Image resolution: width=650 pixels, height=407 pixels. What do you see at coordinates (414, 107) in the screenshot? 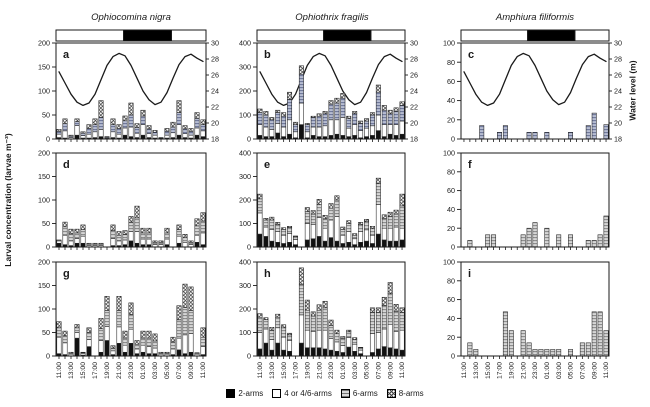
I see `water-axis-tick-label: 22` at bounding box center [414, 107].